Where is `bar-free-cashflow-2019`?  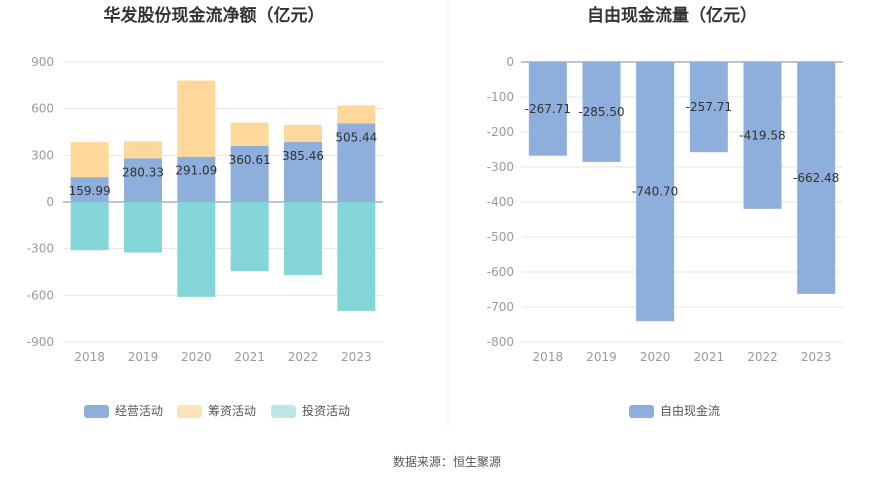
bar-free-cashflow-2019 is located at coordinates (601, 112).